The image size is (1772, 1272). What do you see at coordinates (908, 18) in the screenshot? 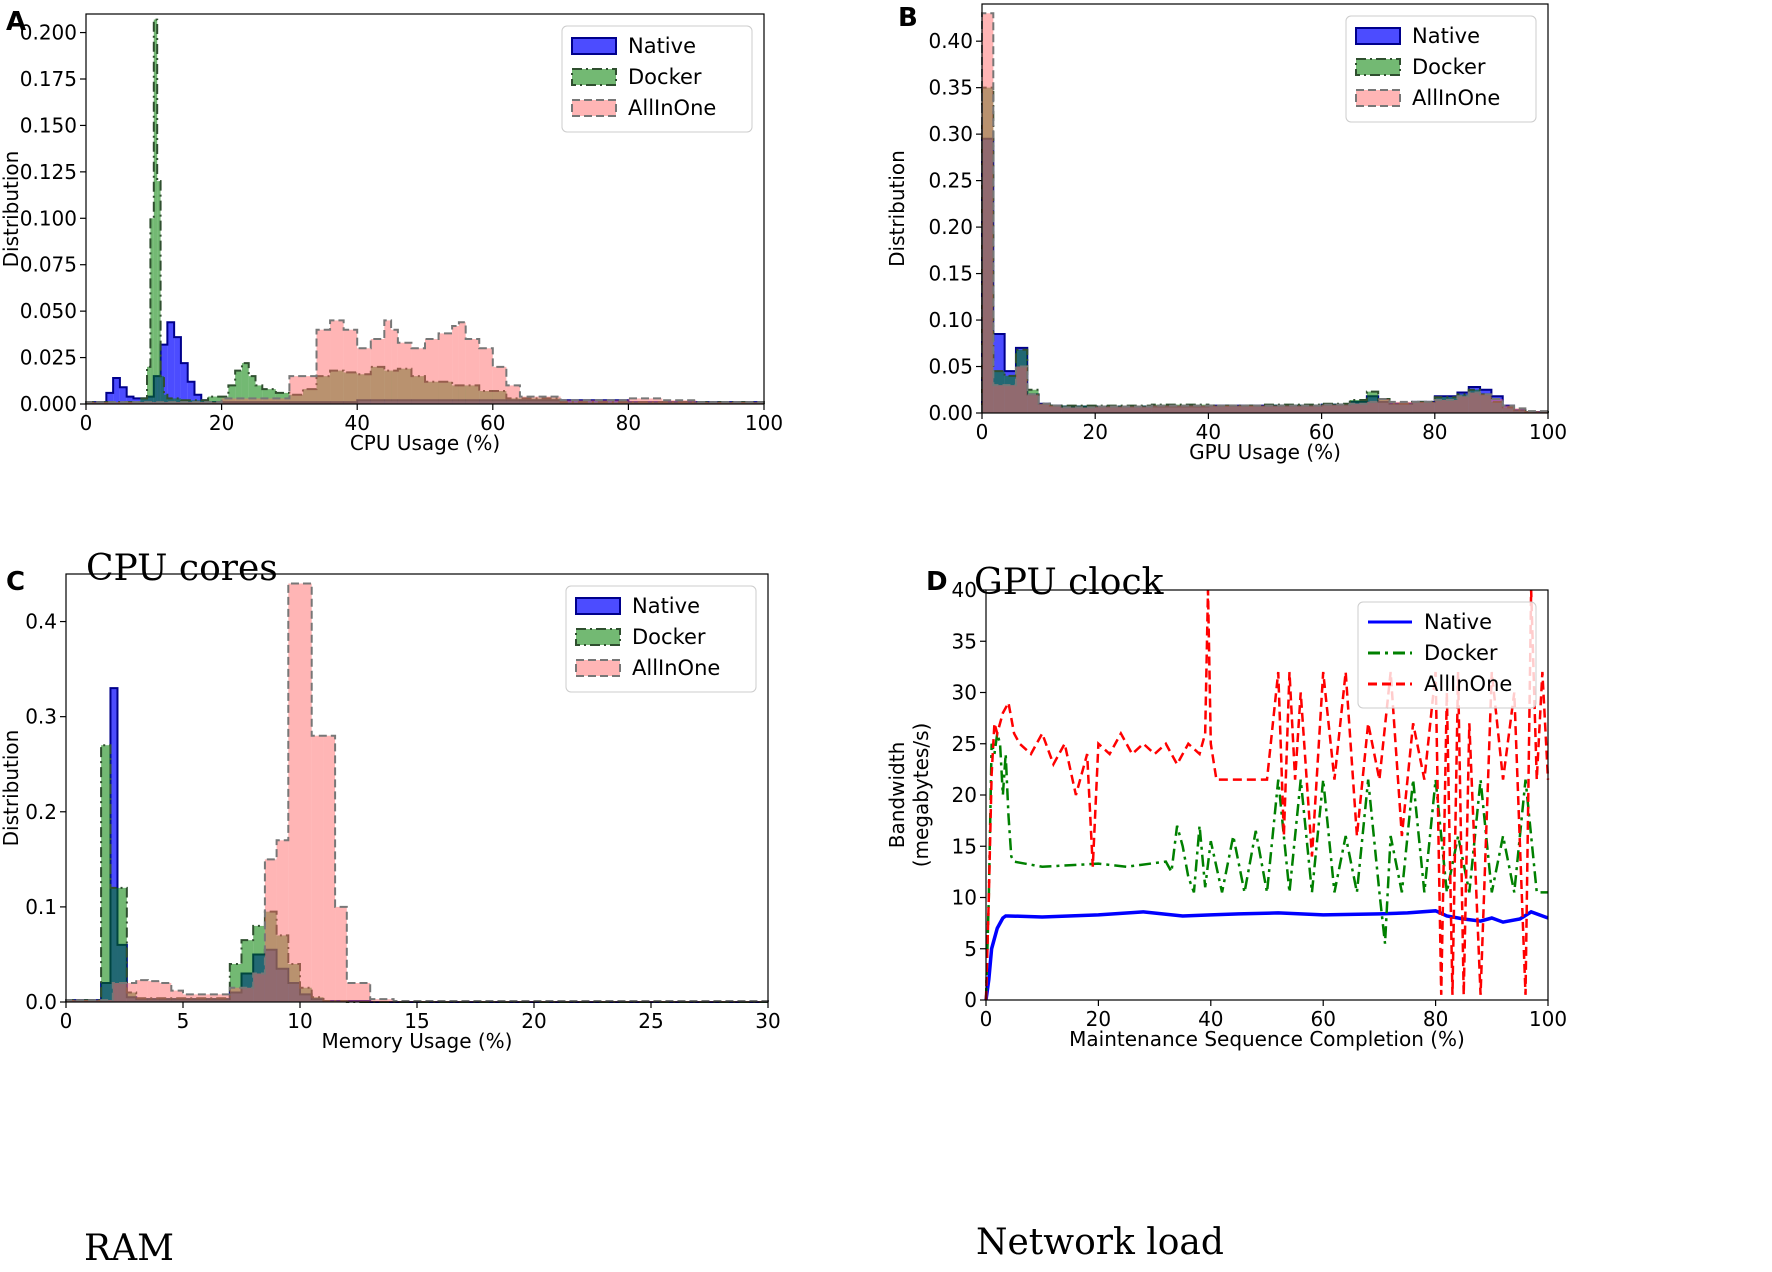
I see `panel-letter-b: B` at bounding box center [908, 18].